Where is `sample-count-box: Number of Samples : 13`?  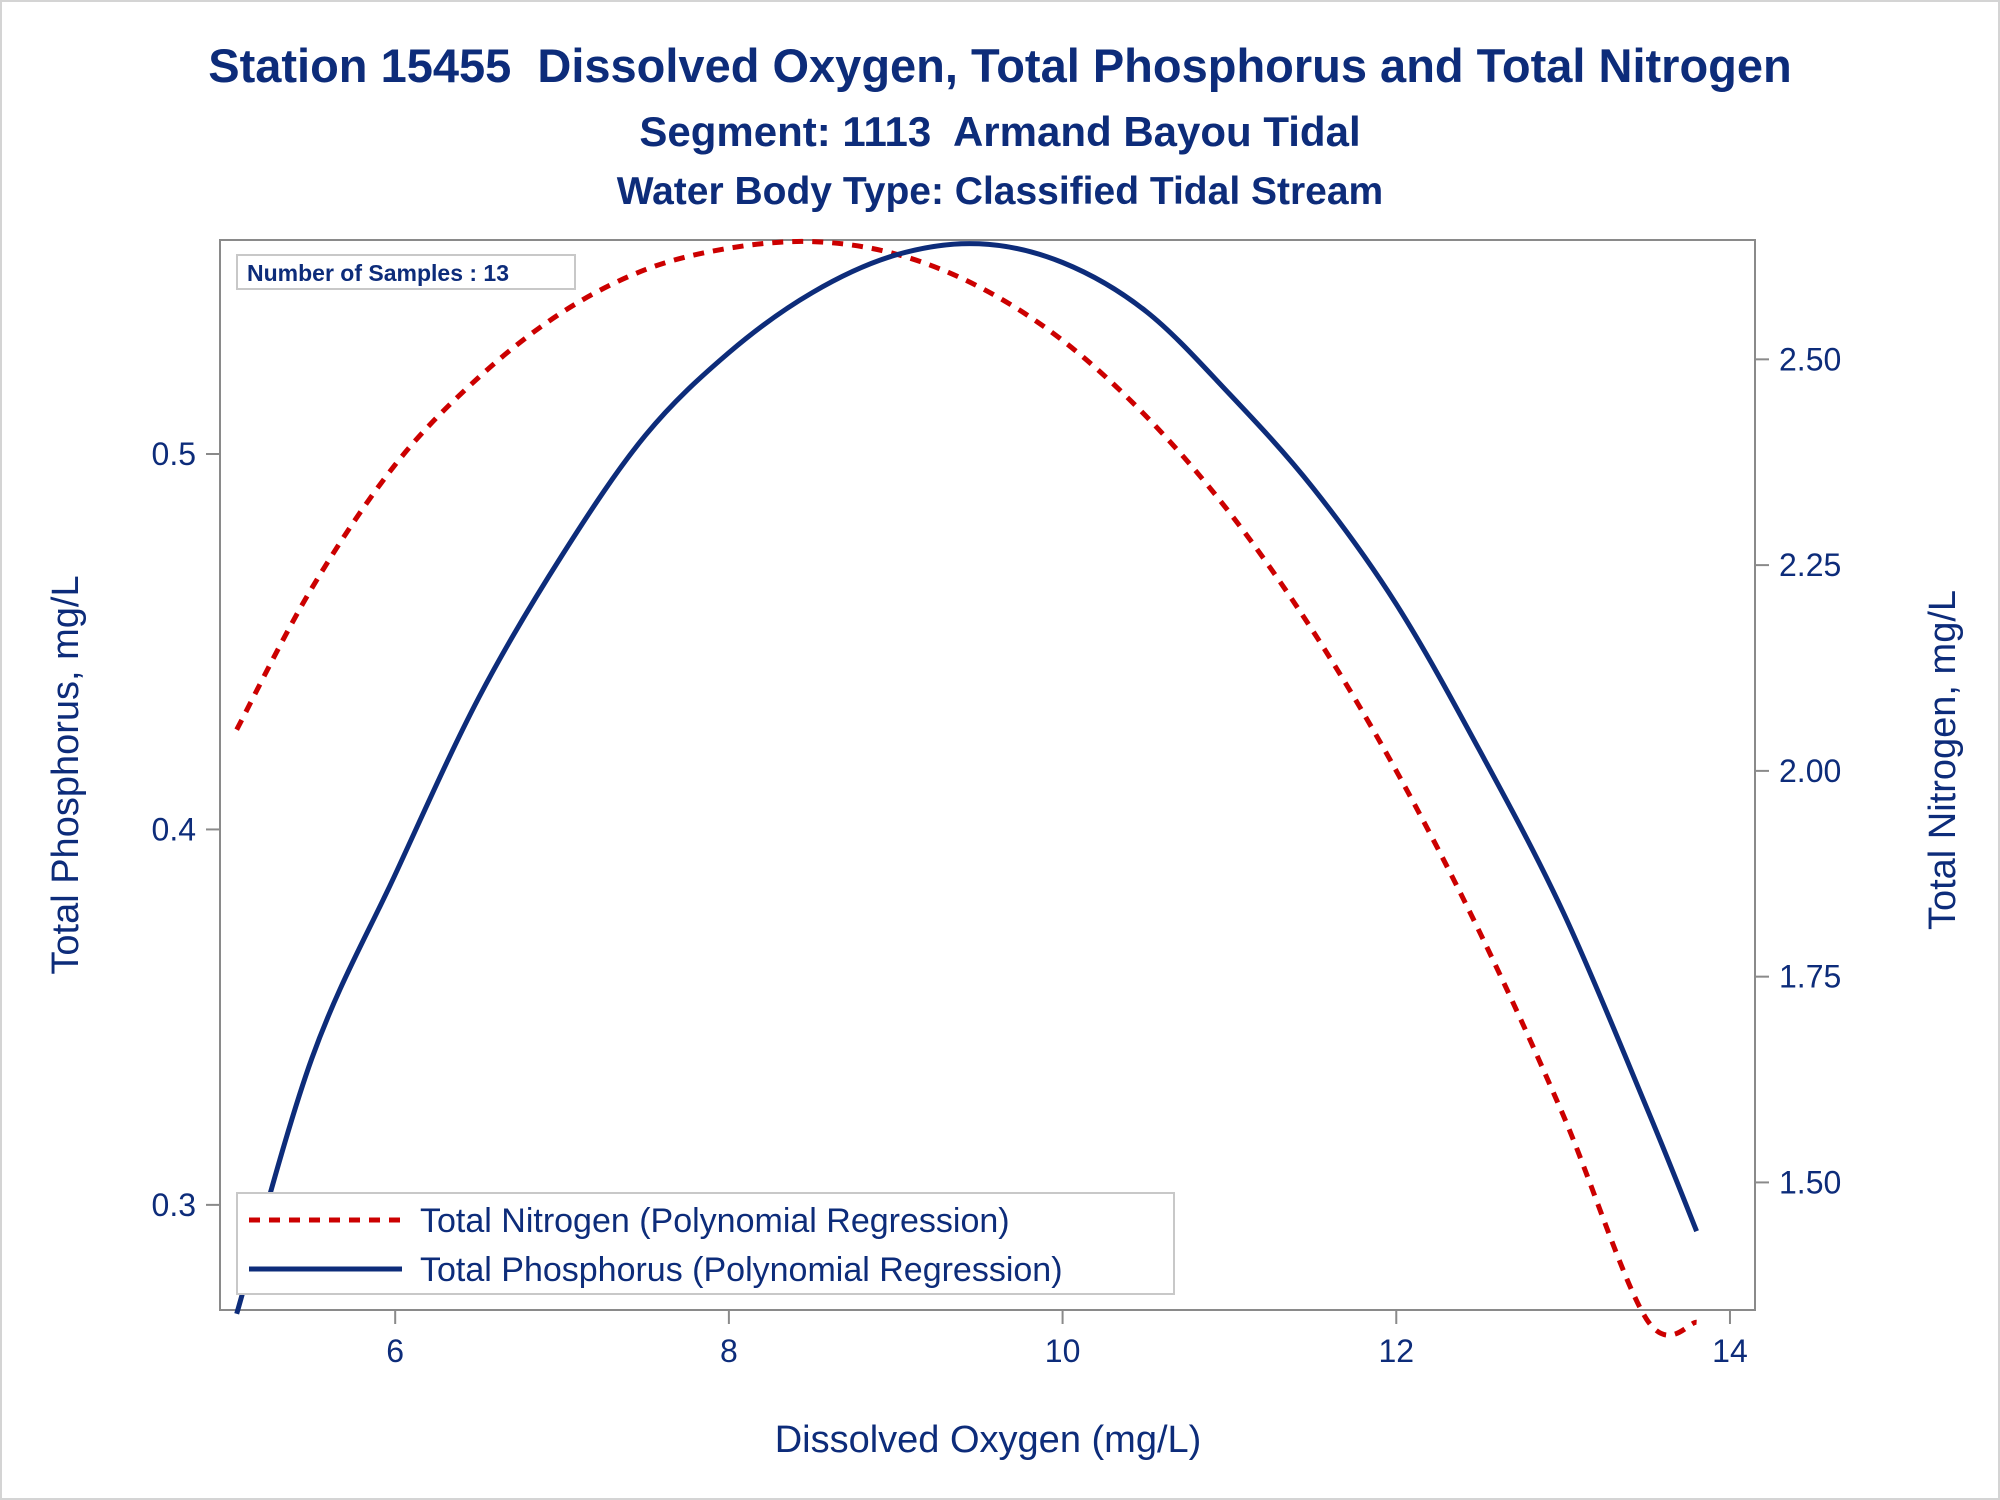 sample-count-box: Number of Samples : 13 is located at coordinates (406, 272).